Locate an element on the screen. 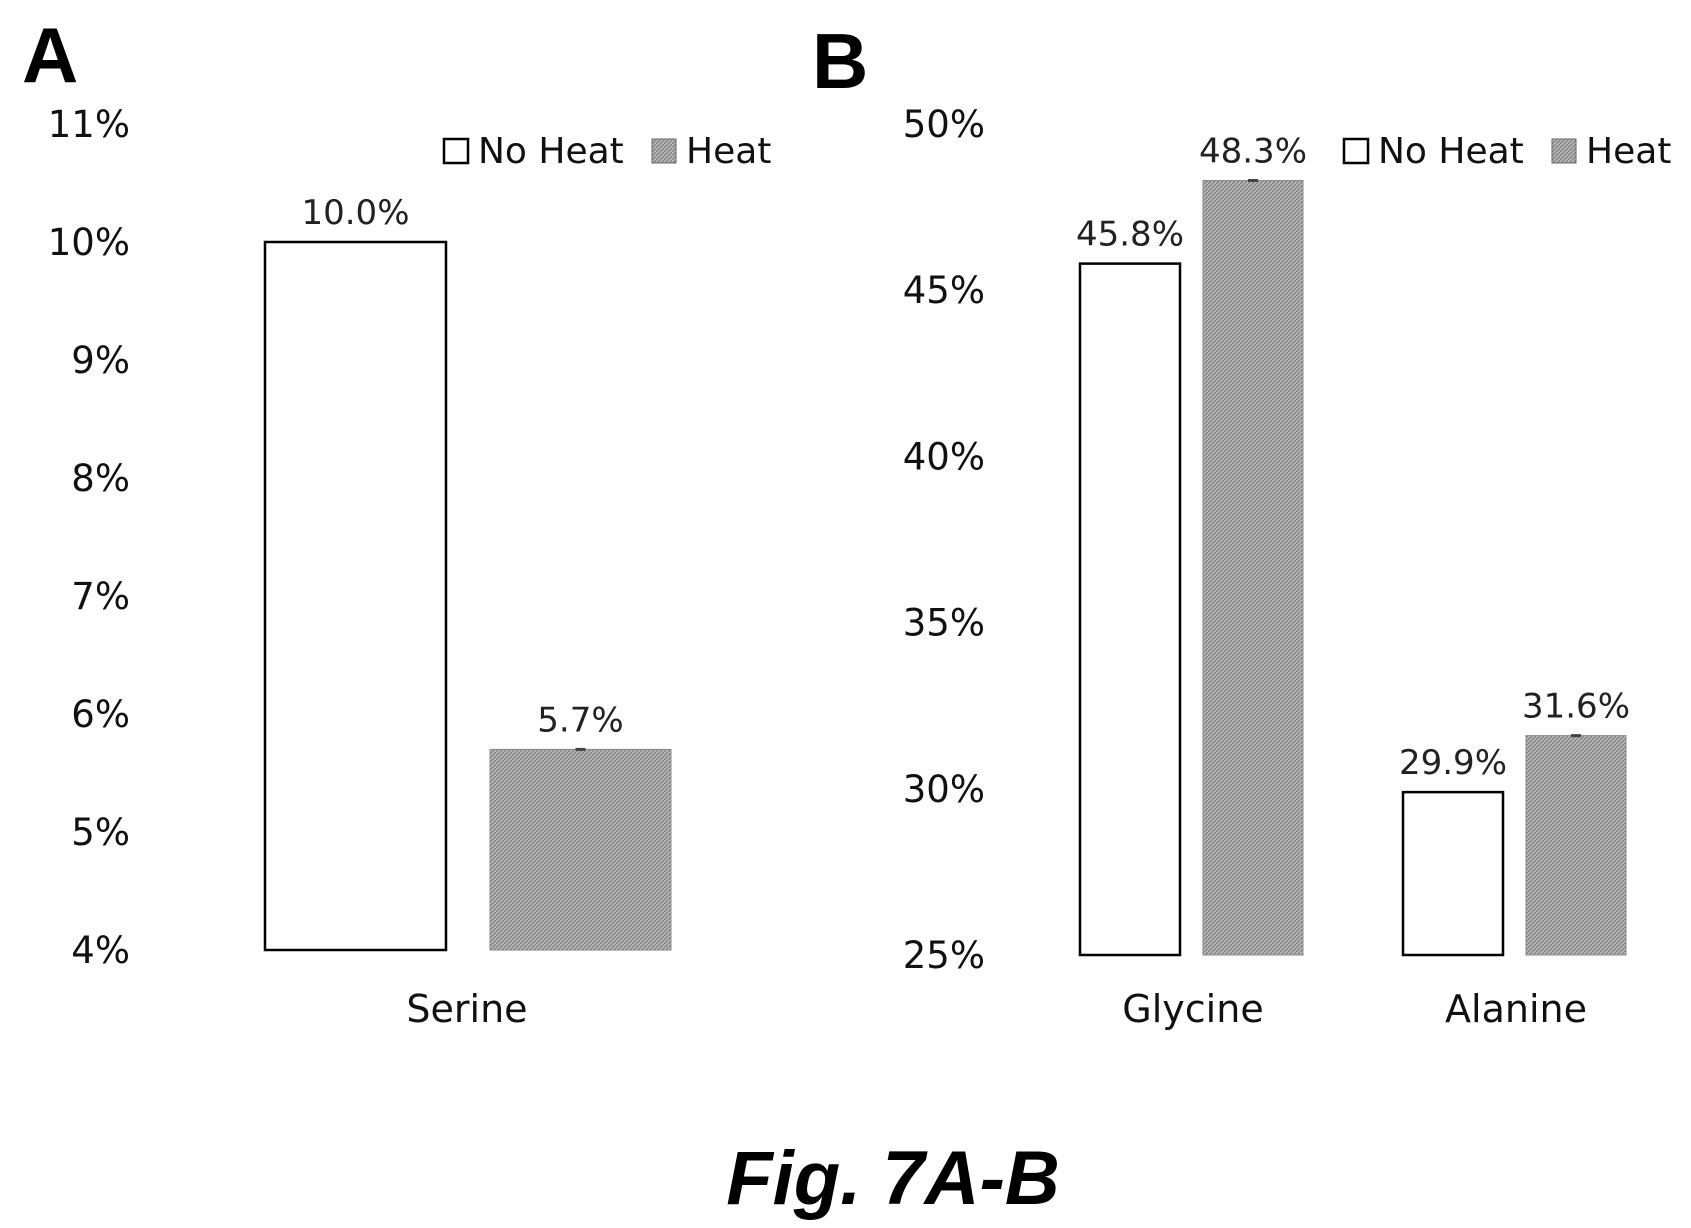  panel-a-bars is located at coordinates (467, 596).